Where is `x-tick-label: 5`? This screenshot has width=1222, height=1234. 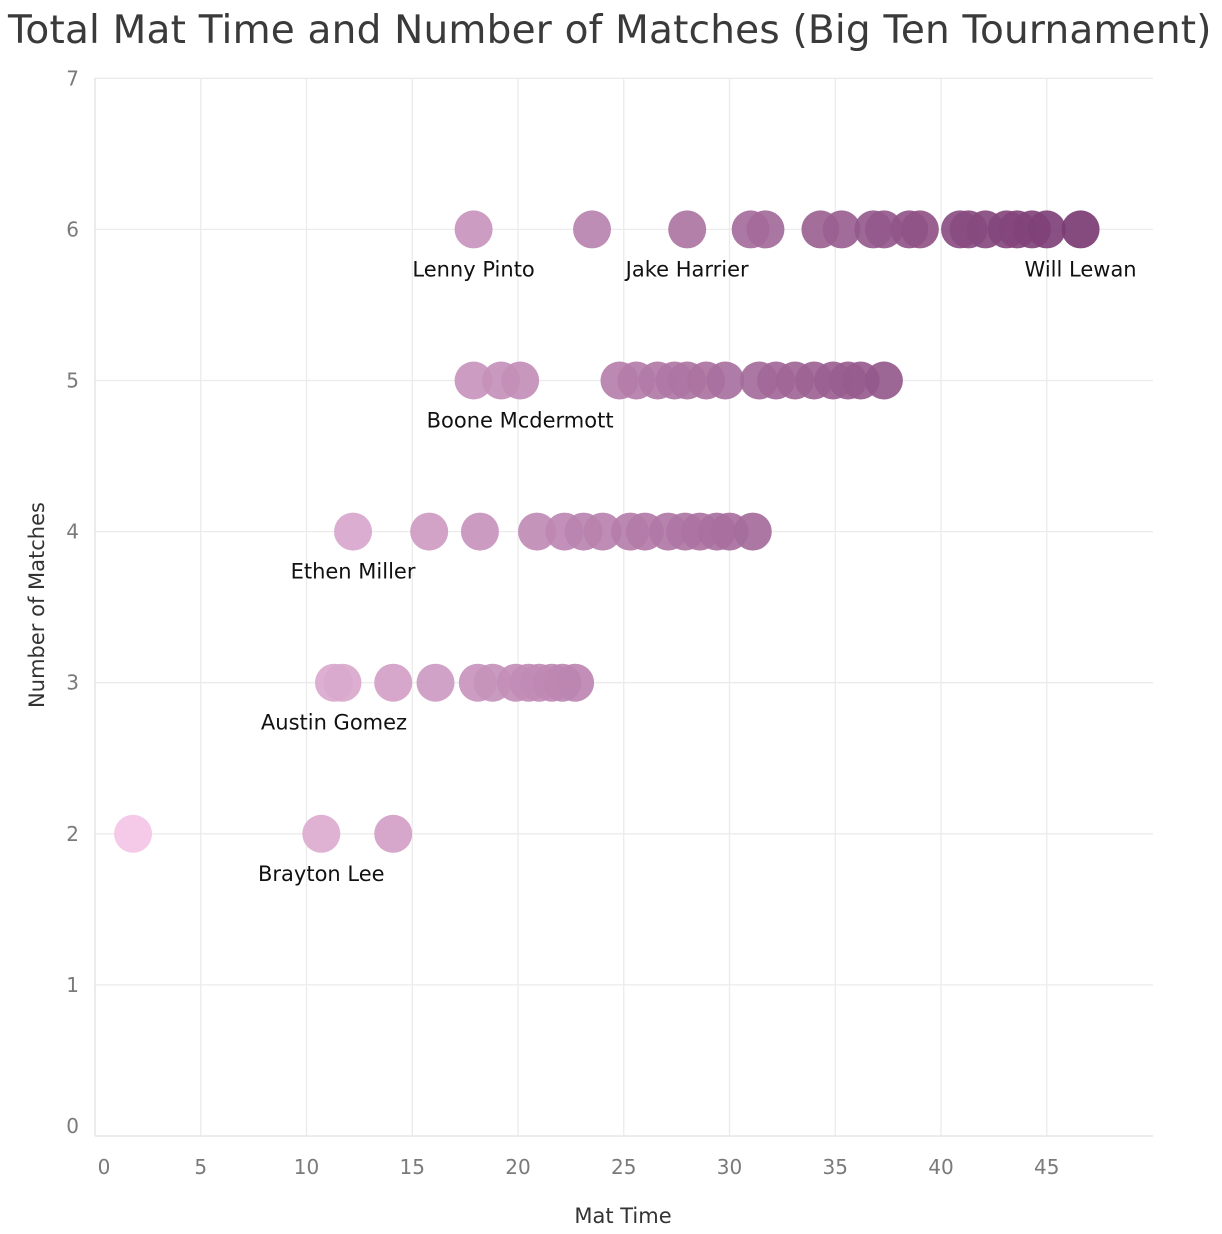
x-tick-label: 5 is located at coordinates (200, 1167).